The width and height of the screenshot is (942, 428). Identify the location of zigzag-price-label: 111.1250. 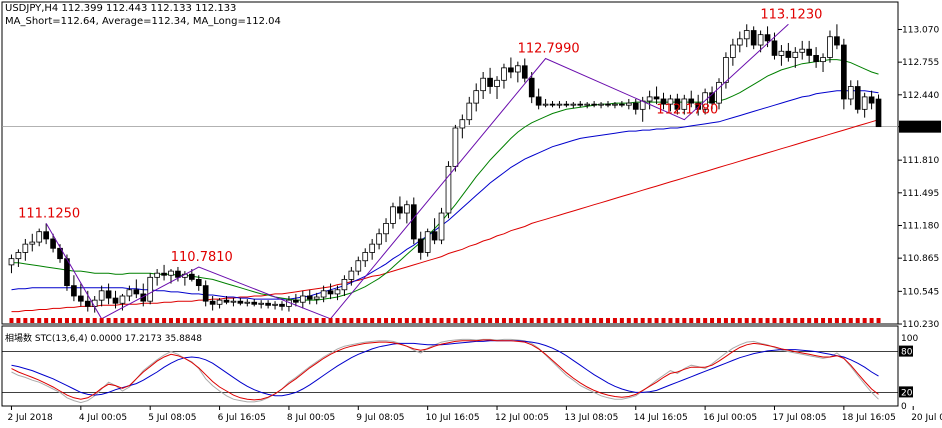
(49, 213).